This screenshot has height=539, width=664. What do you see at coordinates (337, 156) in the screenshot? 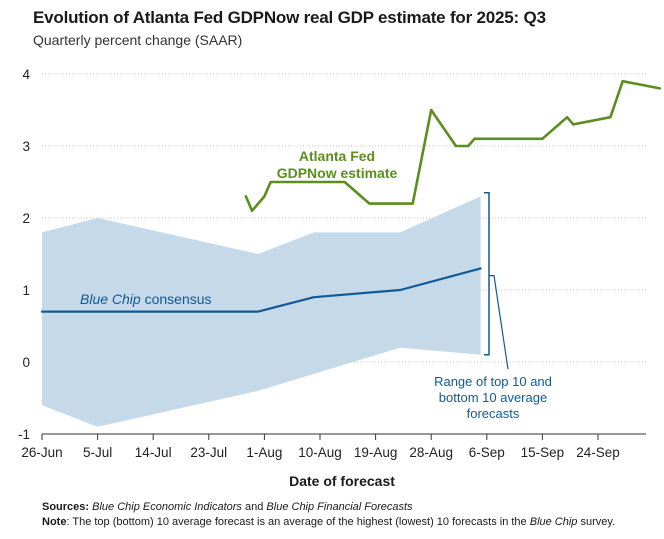
I see `gdpnow-label-line1: Atlanta Fed` at bounding box center [337, 156].